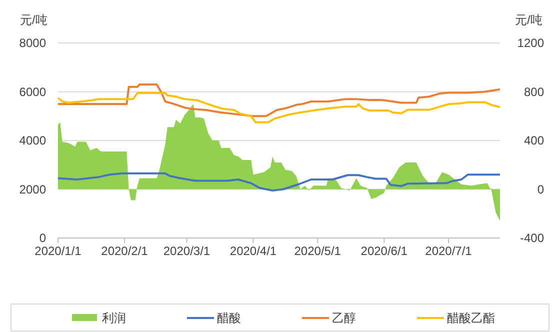 The width and height of the screenshot is (554, 332). I want to click on x-tick-label: 2020/1/1, so click(58, 251).